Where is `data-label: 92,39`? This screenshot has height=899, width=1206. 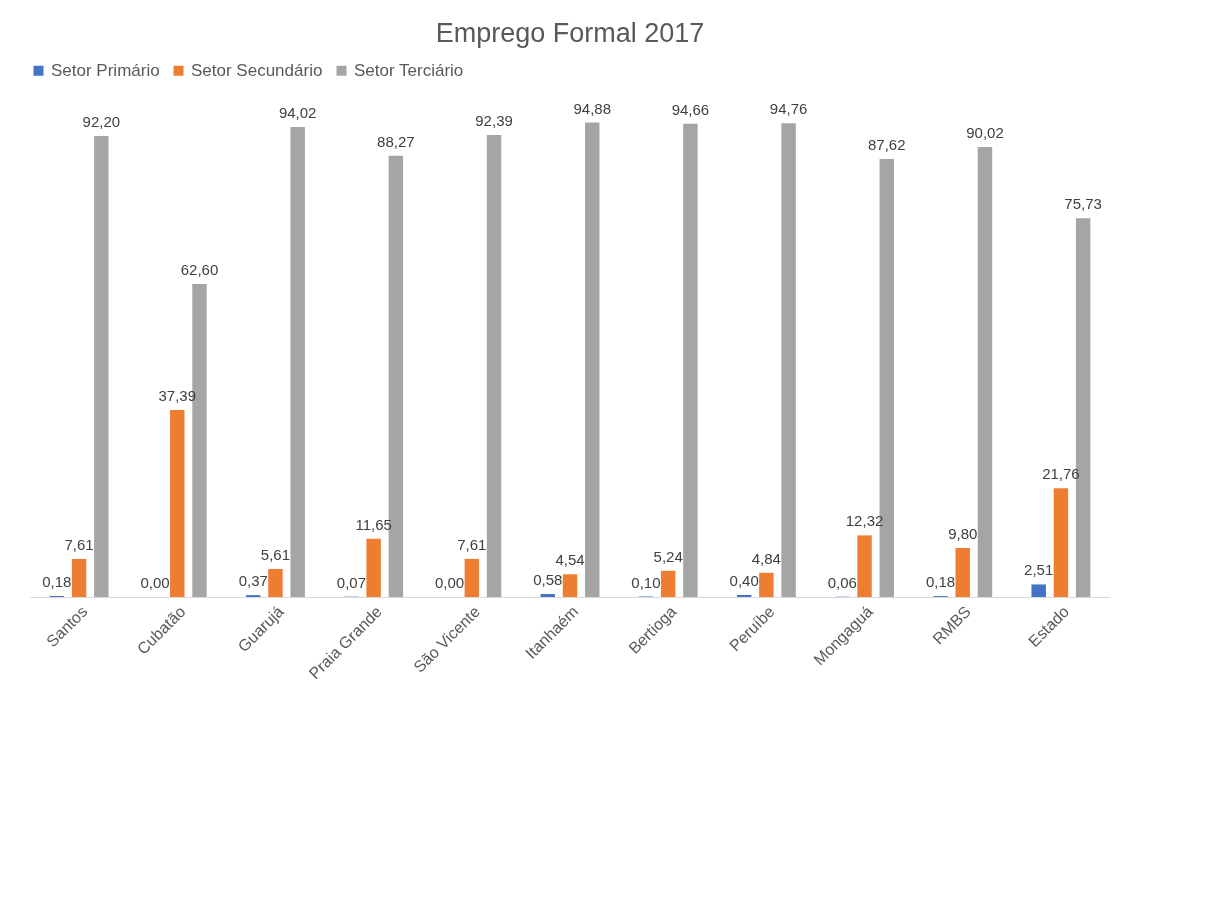
data-label: 92,39 is located at coordinates (494, 121).